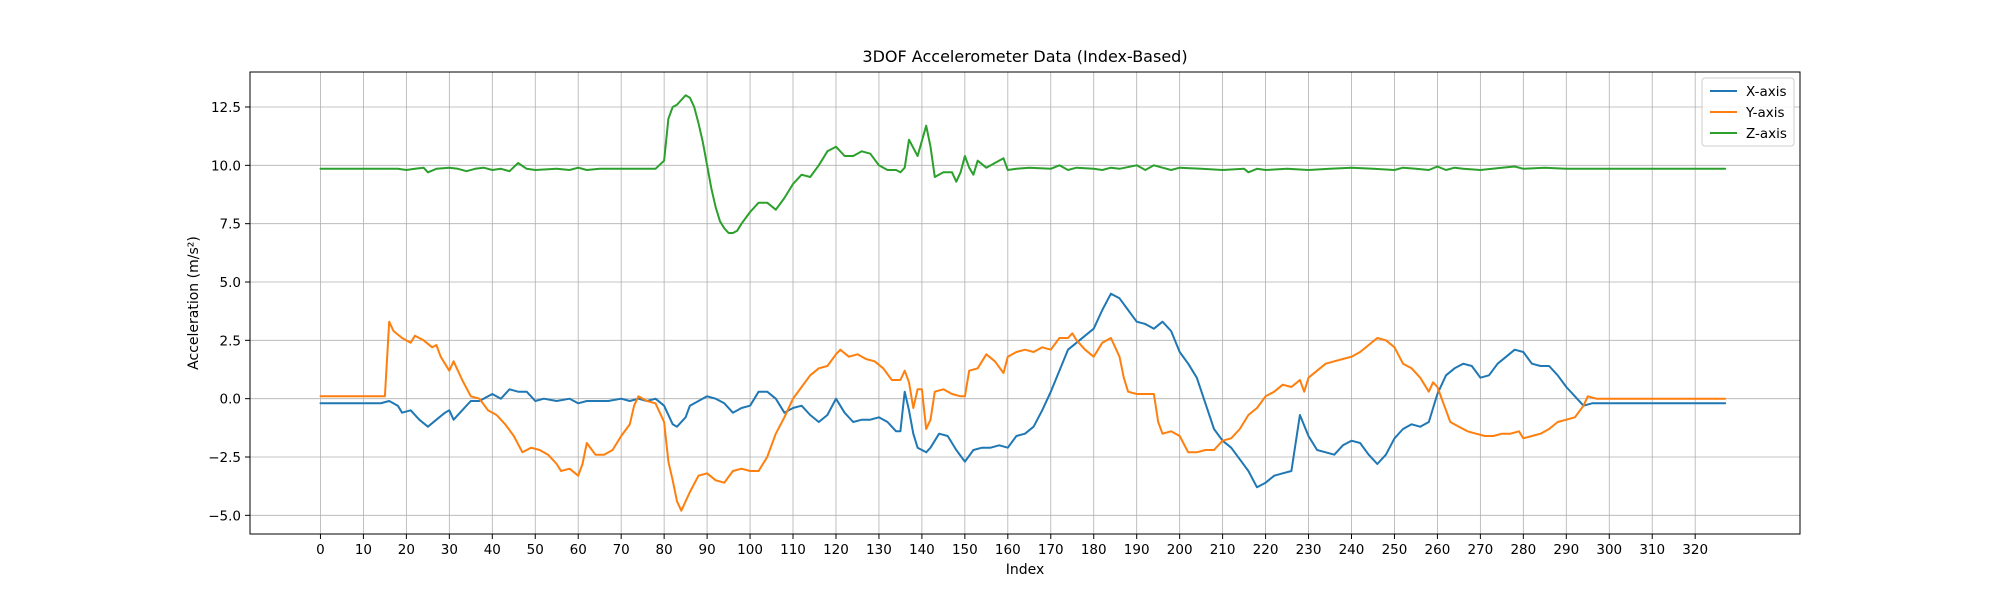 The height and width of the screenshot is (600, 2000). Describe the element at coordinates (224, 516) in the screenshot. I see `y-tick-label: −5.0` at that location.